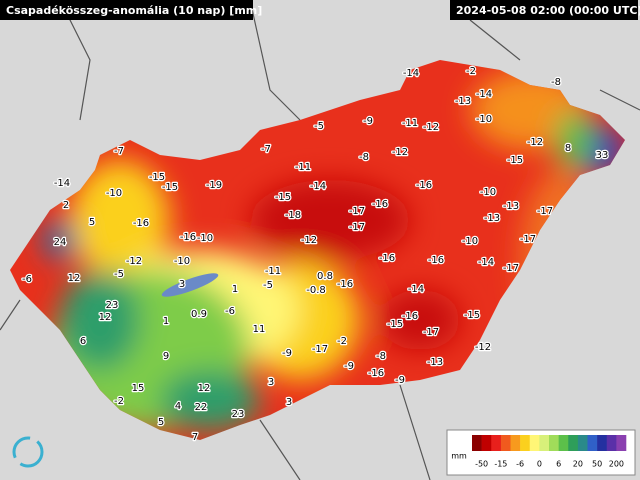 This screenshot has width=640, height=480. What do you see at coordinates (602, 155) in the screenshot?
I see `value-label: 33` at bounding box center [602, 155].